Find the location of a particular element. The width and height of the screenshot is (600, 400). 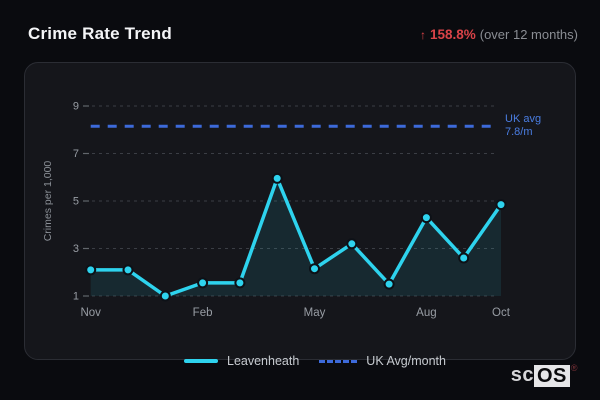

legend-label-leavenheath: Leavenheath is located at coordinates (263, 361).